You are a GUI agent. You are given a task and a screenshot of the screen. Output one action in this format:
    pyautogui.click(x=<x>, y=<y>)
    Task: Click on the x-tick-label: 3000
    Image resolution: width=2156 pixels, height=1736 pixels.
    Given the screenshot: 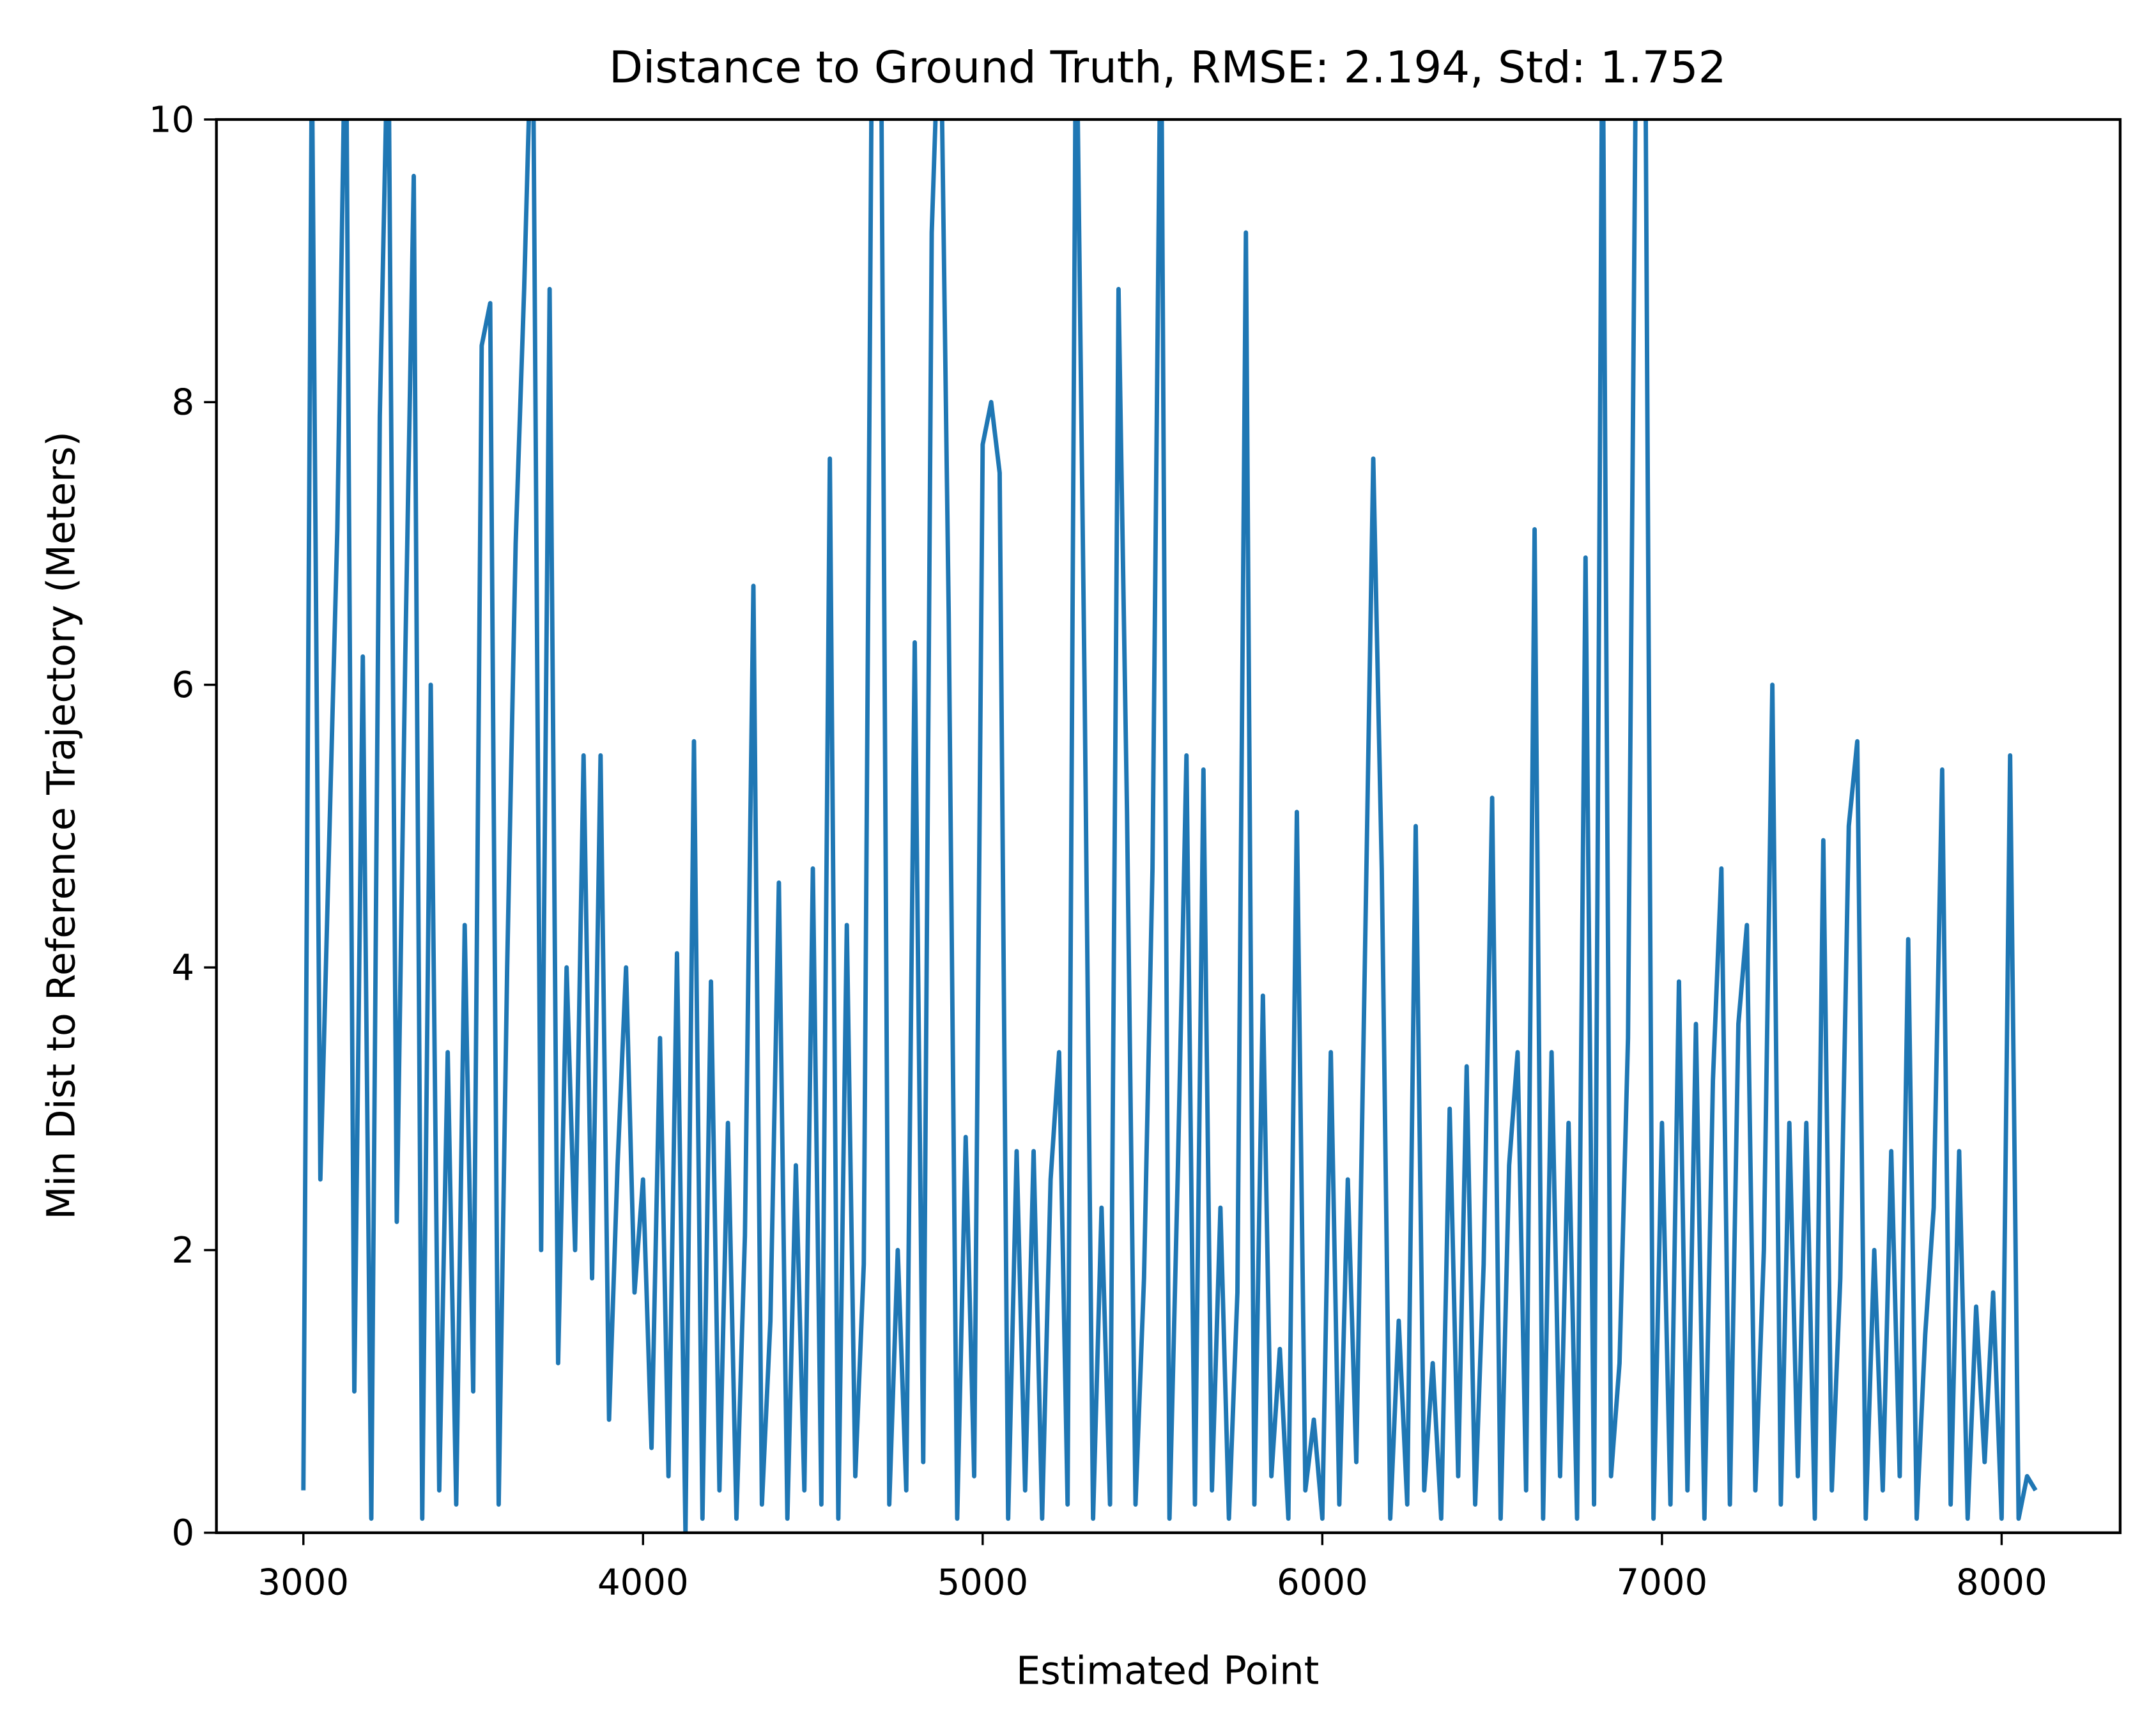 What is the action you would take?
    pyautogui.click(x=303, y=1583)
    